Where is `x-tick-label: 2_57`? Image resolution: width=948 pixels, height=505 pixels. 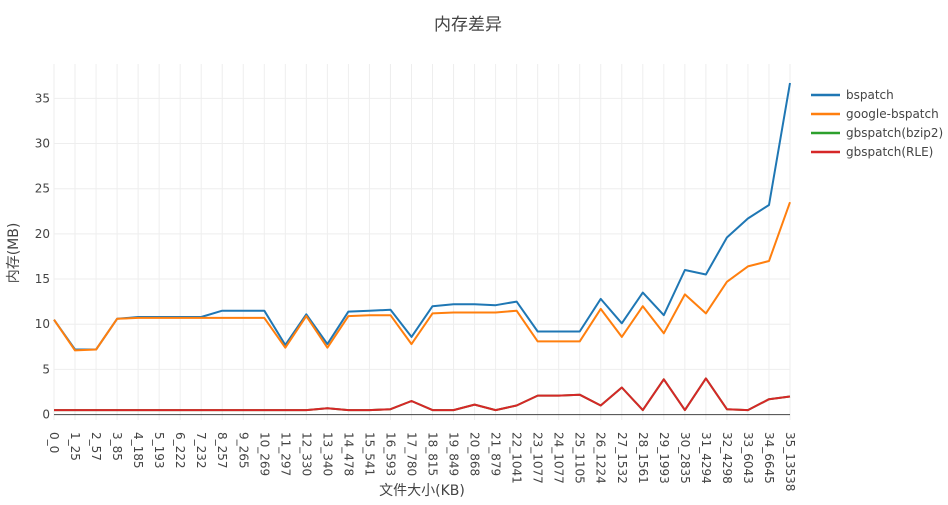
x-tick-label: 2_57 is located at coordinates (96, 446).